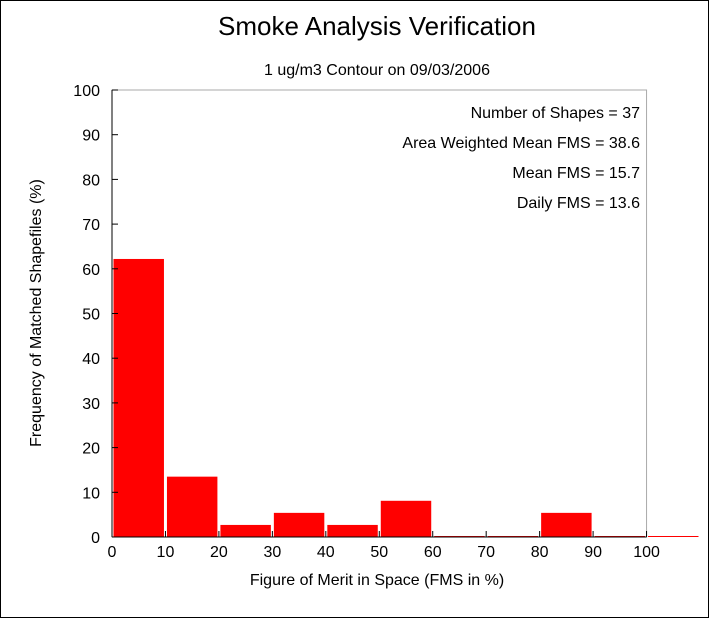 This screenshot has height=618, width=709. Describe the element at coordinates (95, 538) in the screenshot. I see `y-tick-label: 0` at that location.